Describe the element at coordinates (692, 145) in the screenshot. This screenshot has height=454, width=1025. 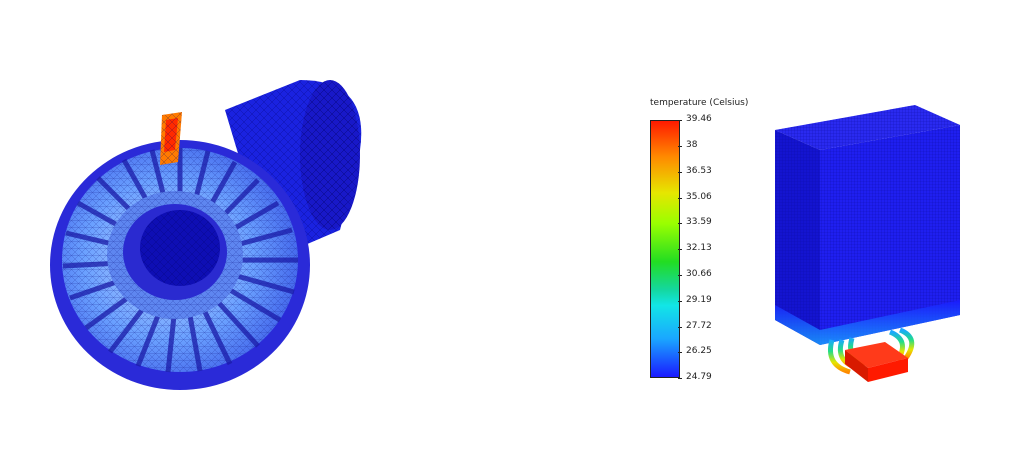
I see `legend-tick-label: 38` at that location.